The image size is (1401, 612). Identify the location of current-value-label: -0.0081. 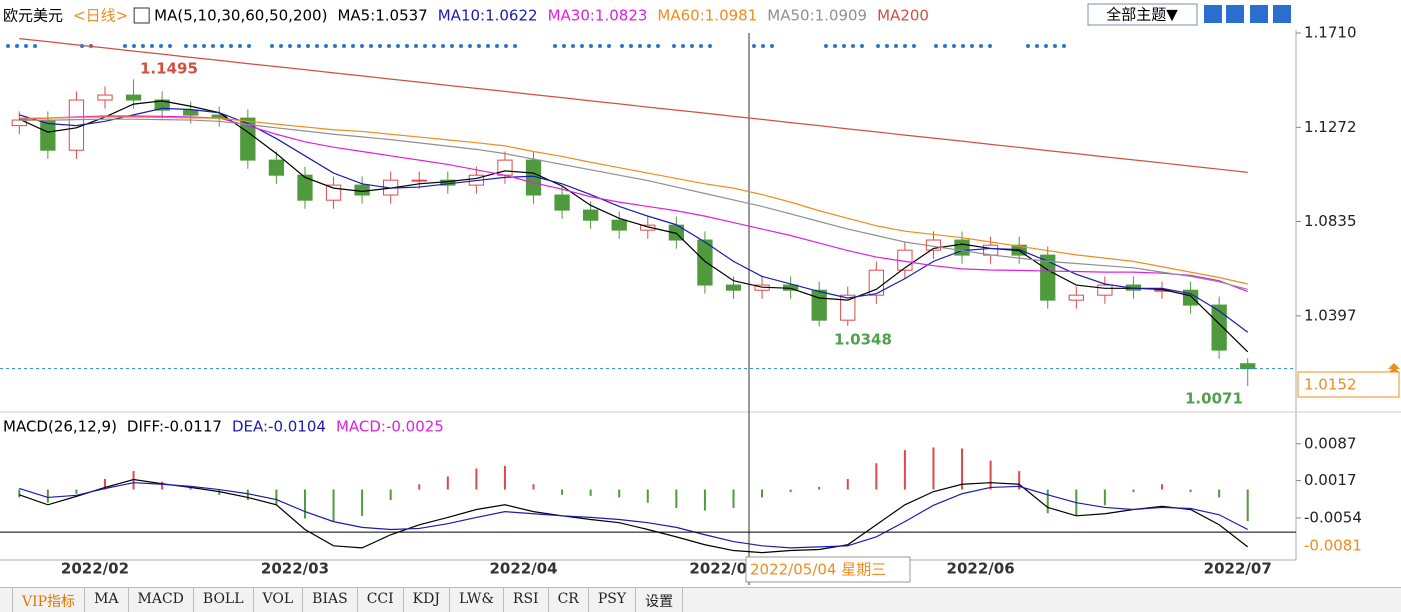
(1333, 546).